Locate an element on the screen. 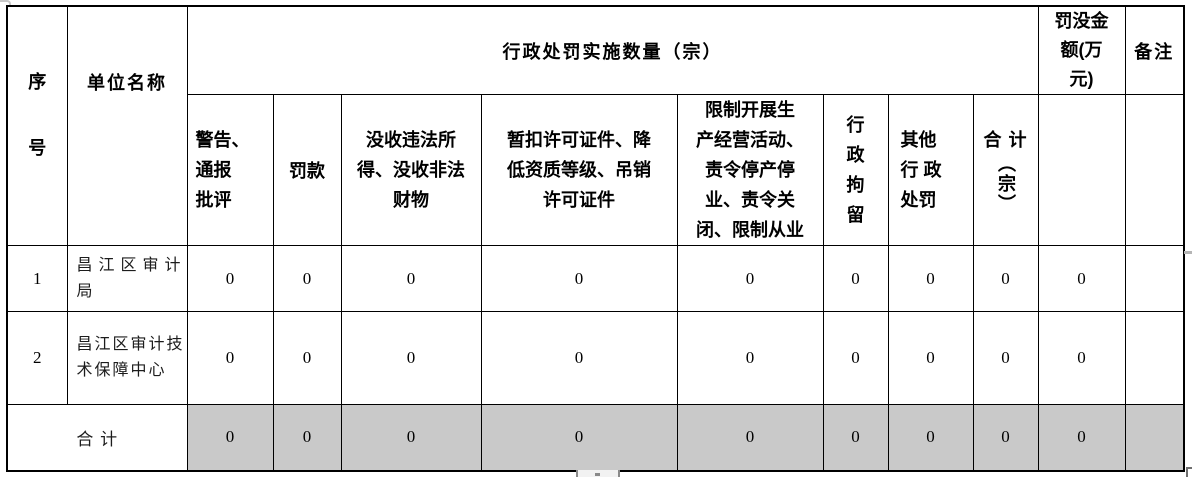  total-restriction: 0 is located at coordinates (750, 437).